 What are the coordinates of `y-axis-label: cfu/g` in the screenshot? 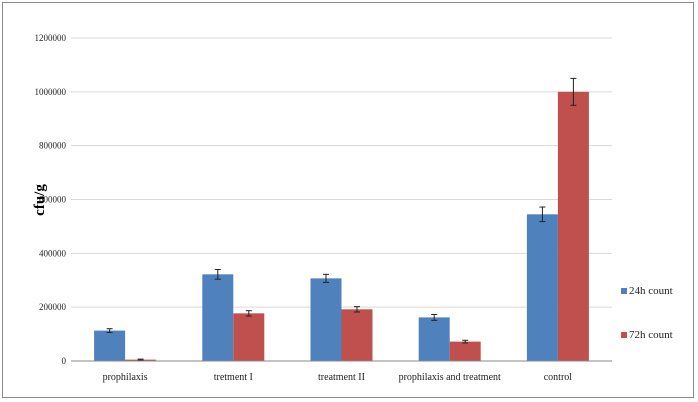 It's located at (40, 200).